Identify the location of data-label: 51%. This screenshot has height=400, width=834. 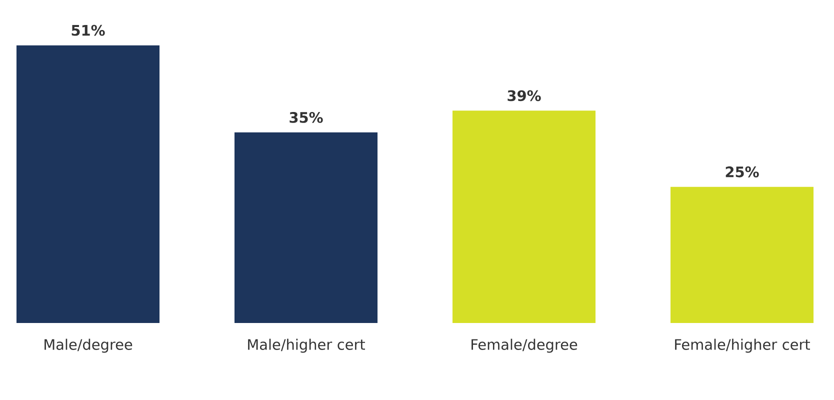
(88, 30).